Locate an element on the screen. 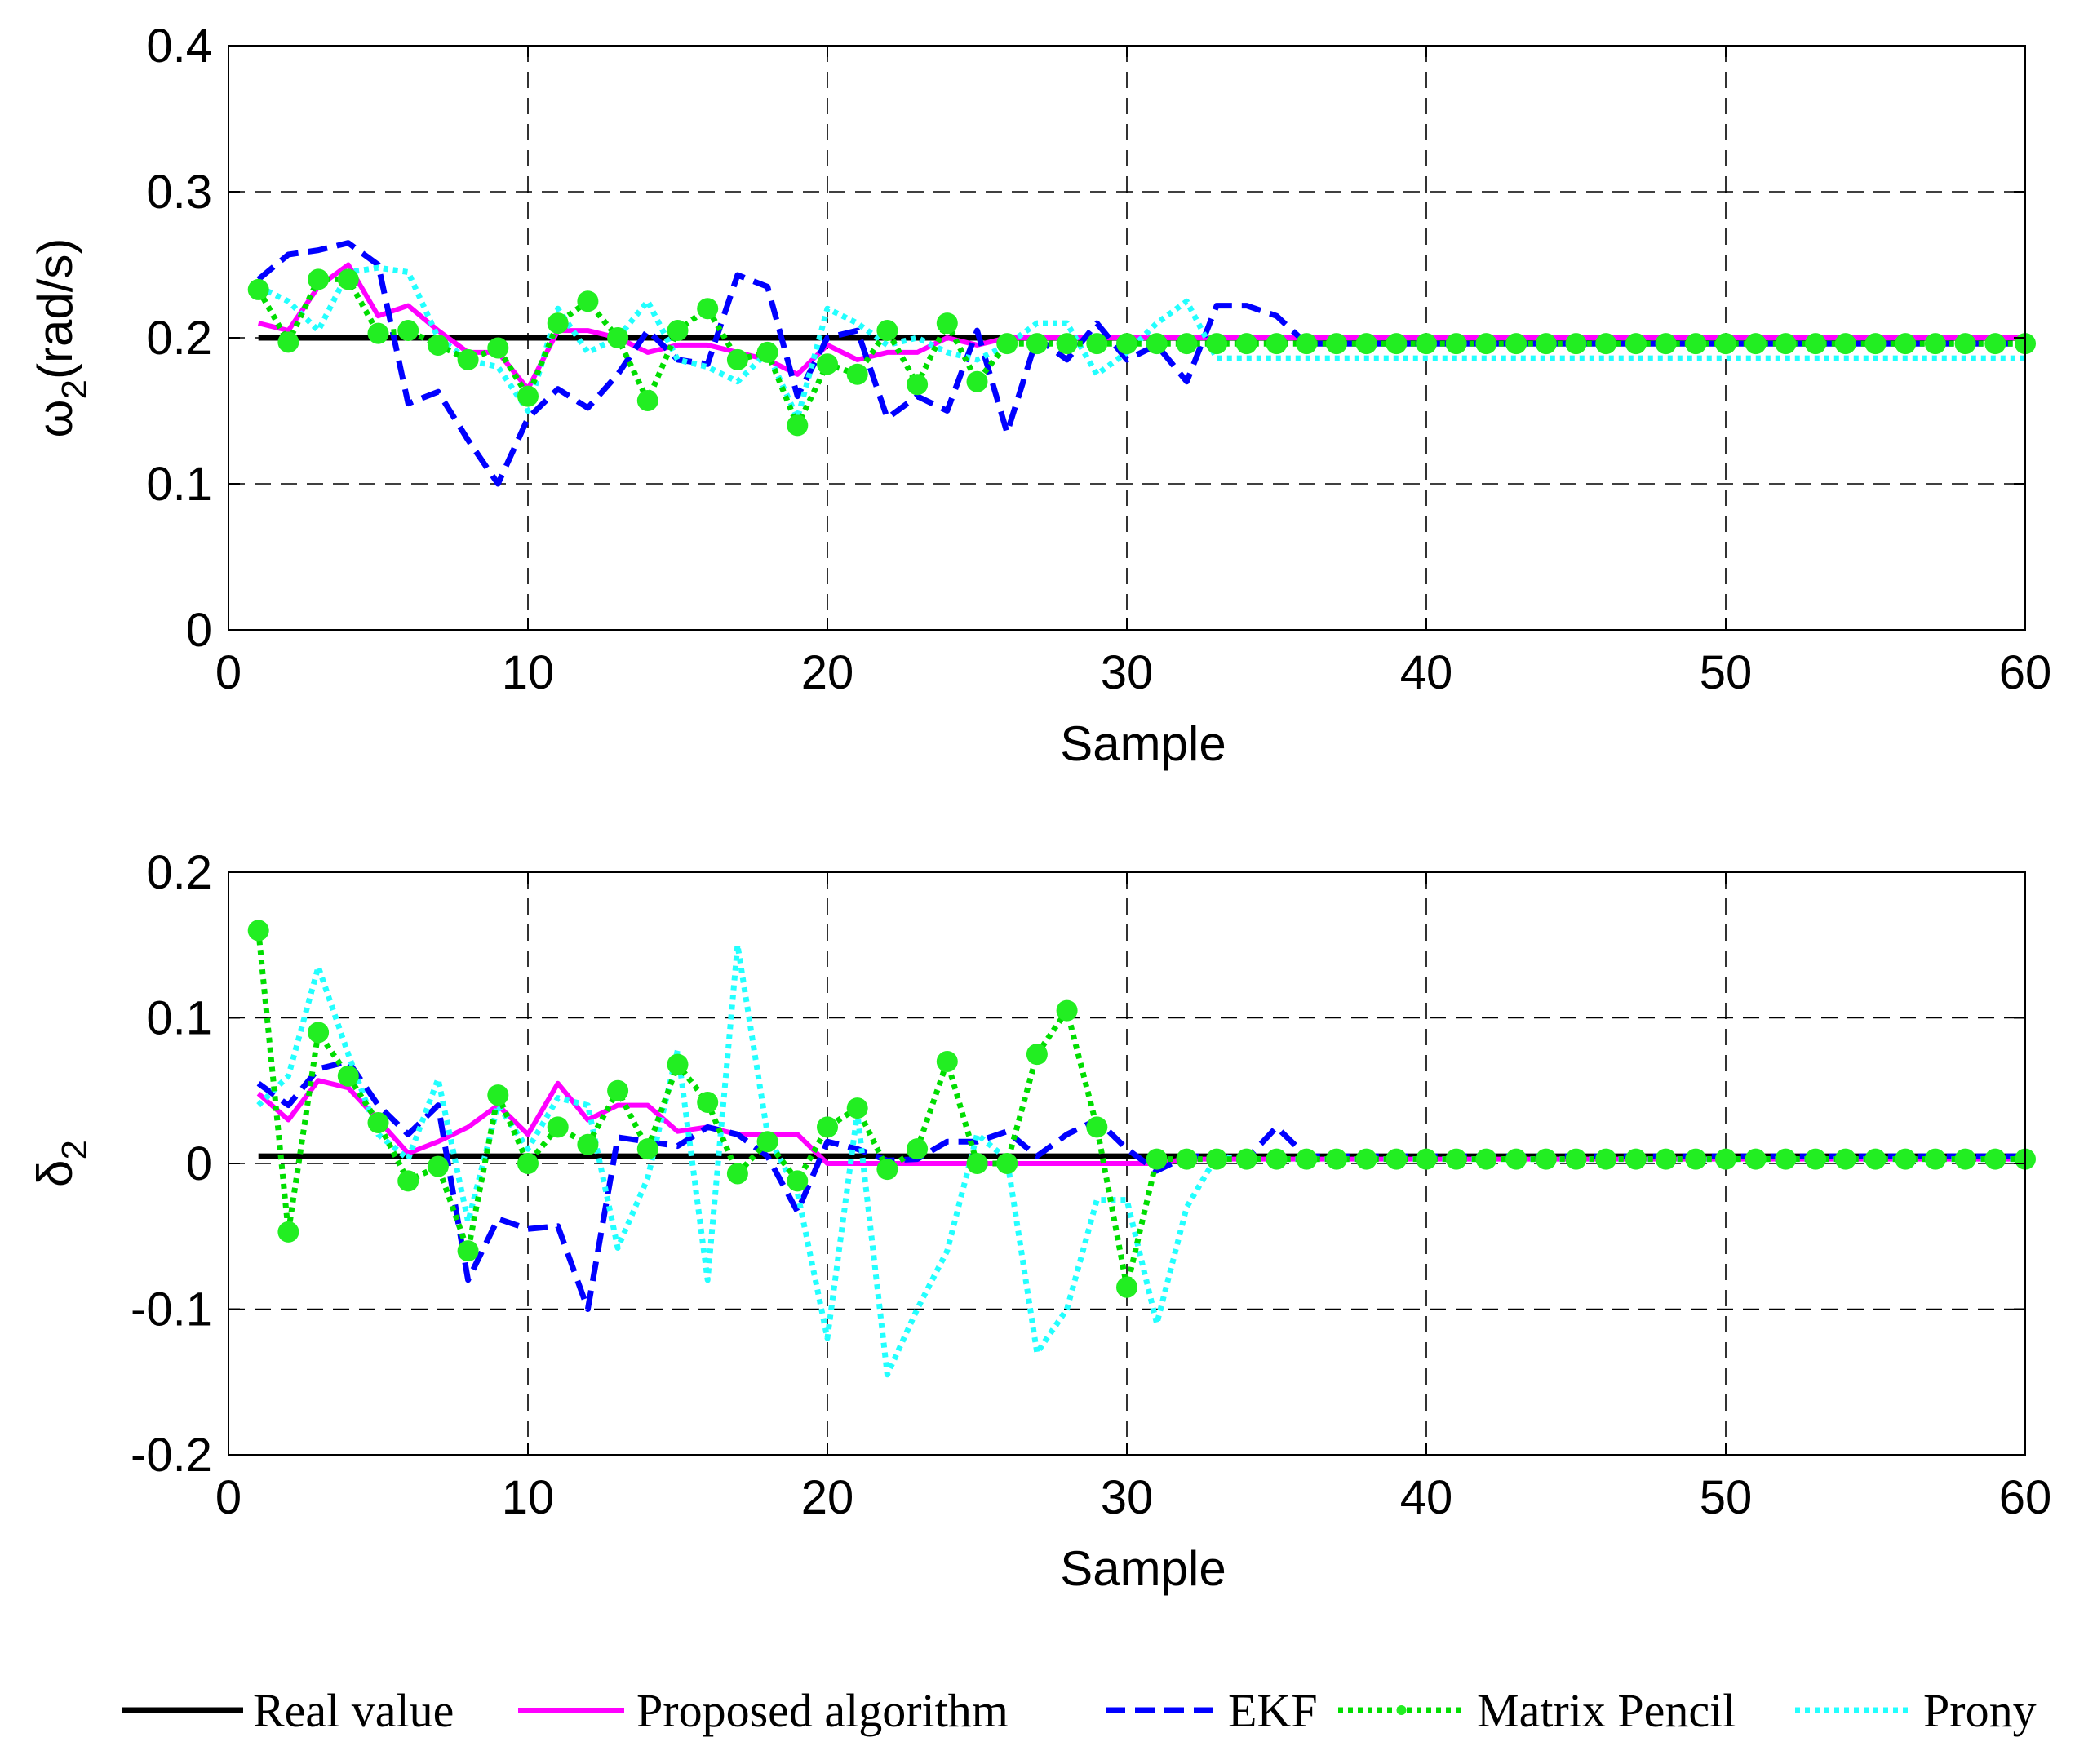 The width and height of the screenshot is (2075, 1764). legend-marker is located at coordinates (1401, 1710).